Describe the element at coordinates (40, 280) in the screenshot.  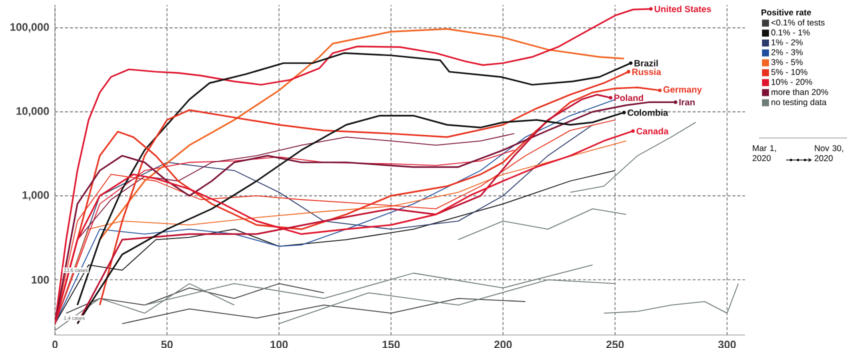
I see `y-tick-label: 100` at that location.